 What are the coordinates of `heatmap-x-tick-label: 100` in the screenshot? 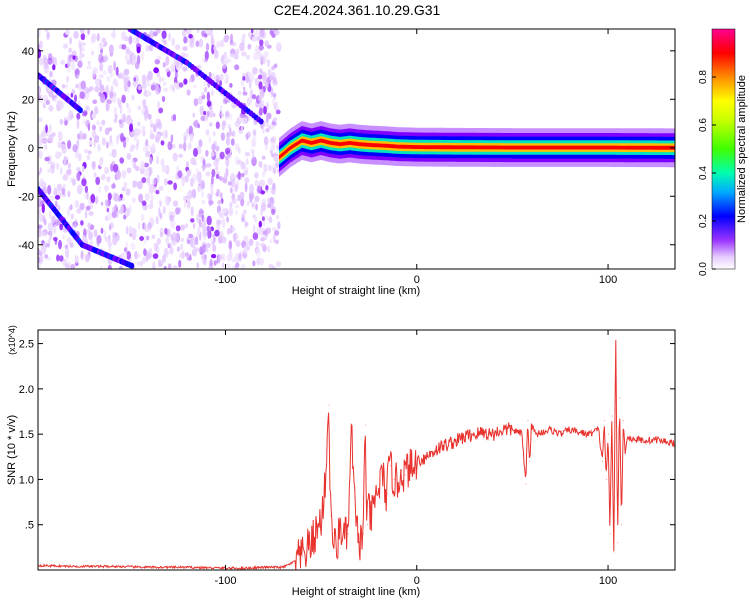 It's located at (608, 280).